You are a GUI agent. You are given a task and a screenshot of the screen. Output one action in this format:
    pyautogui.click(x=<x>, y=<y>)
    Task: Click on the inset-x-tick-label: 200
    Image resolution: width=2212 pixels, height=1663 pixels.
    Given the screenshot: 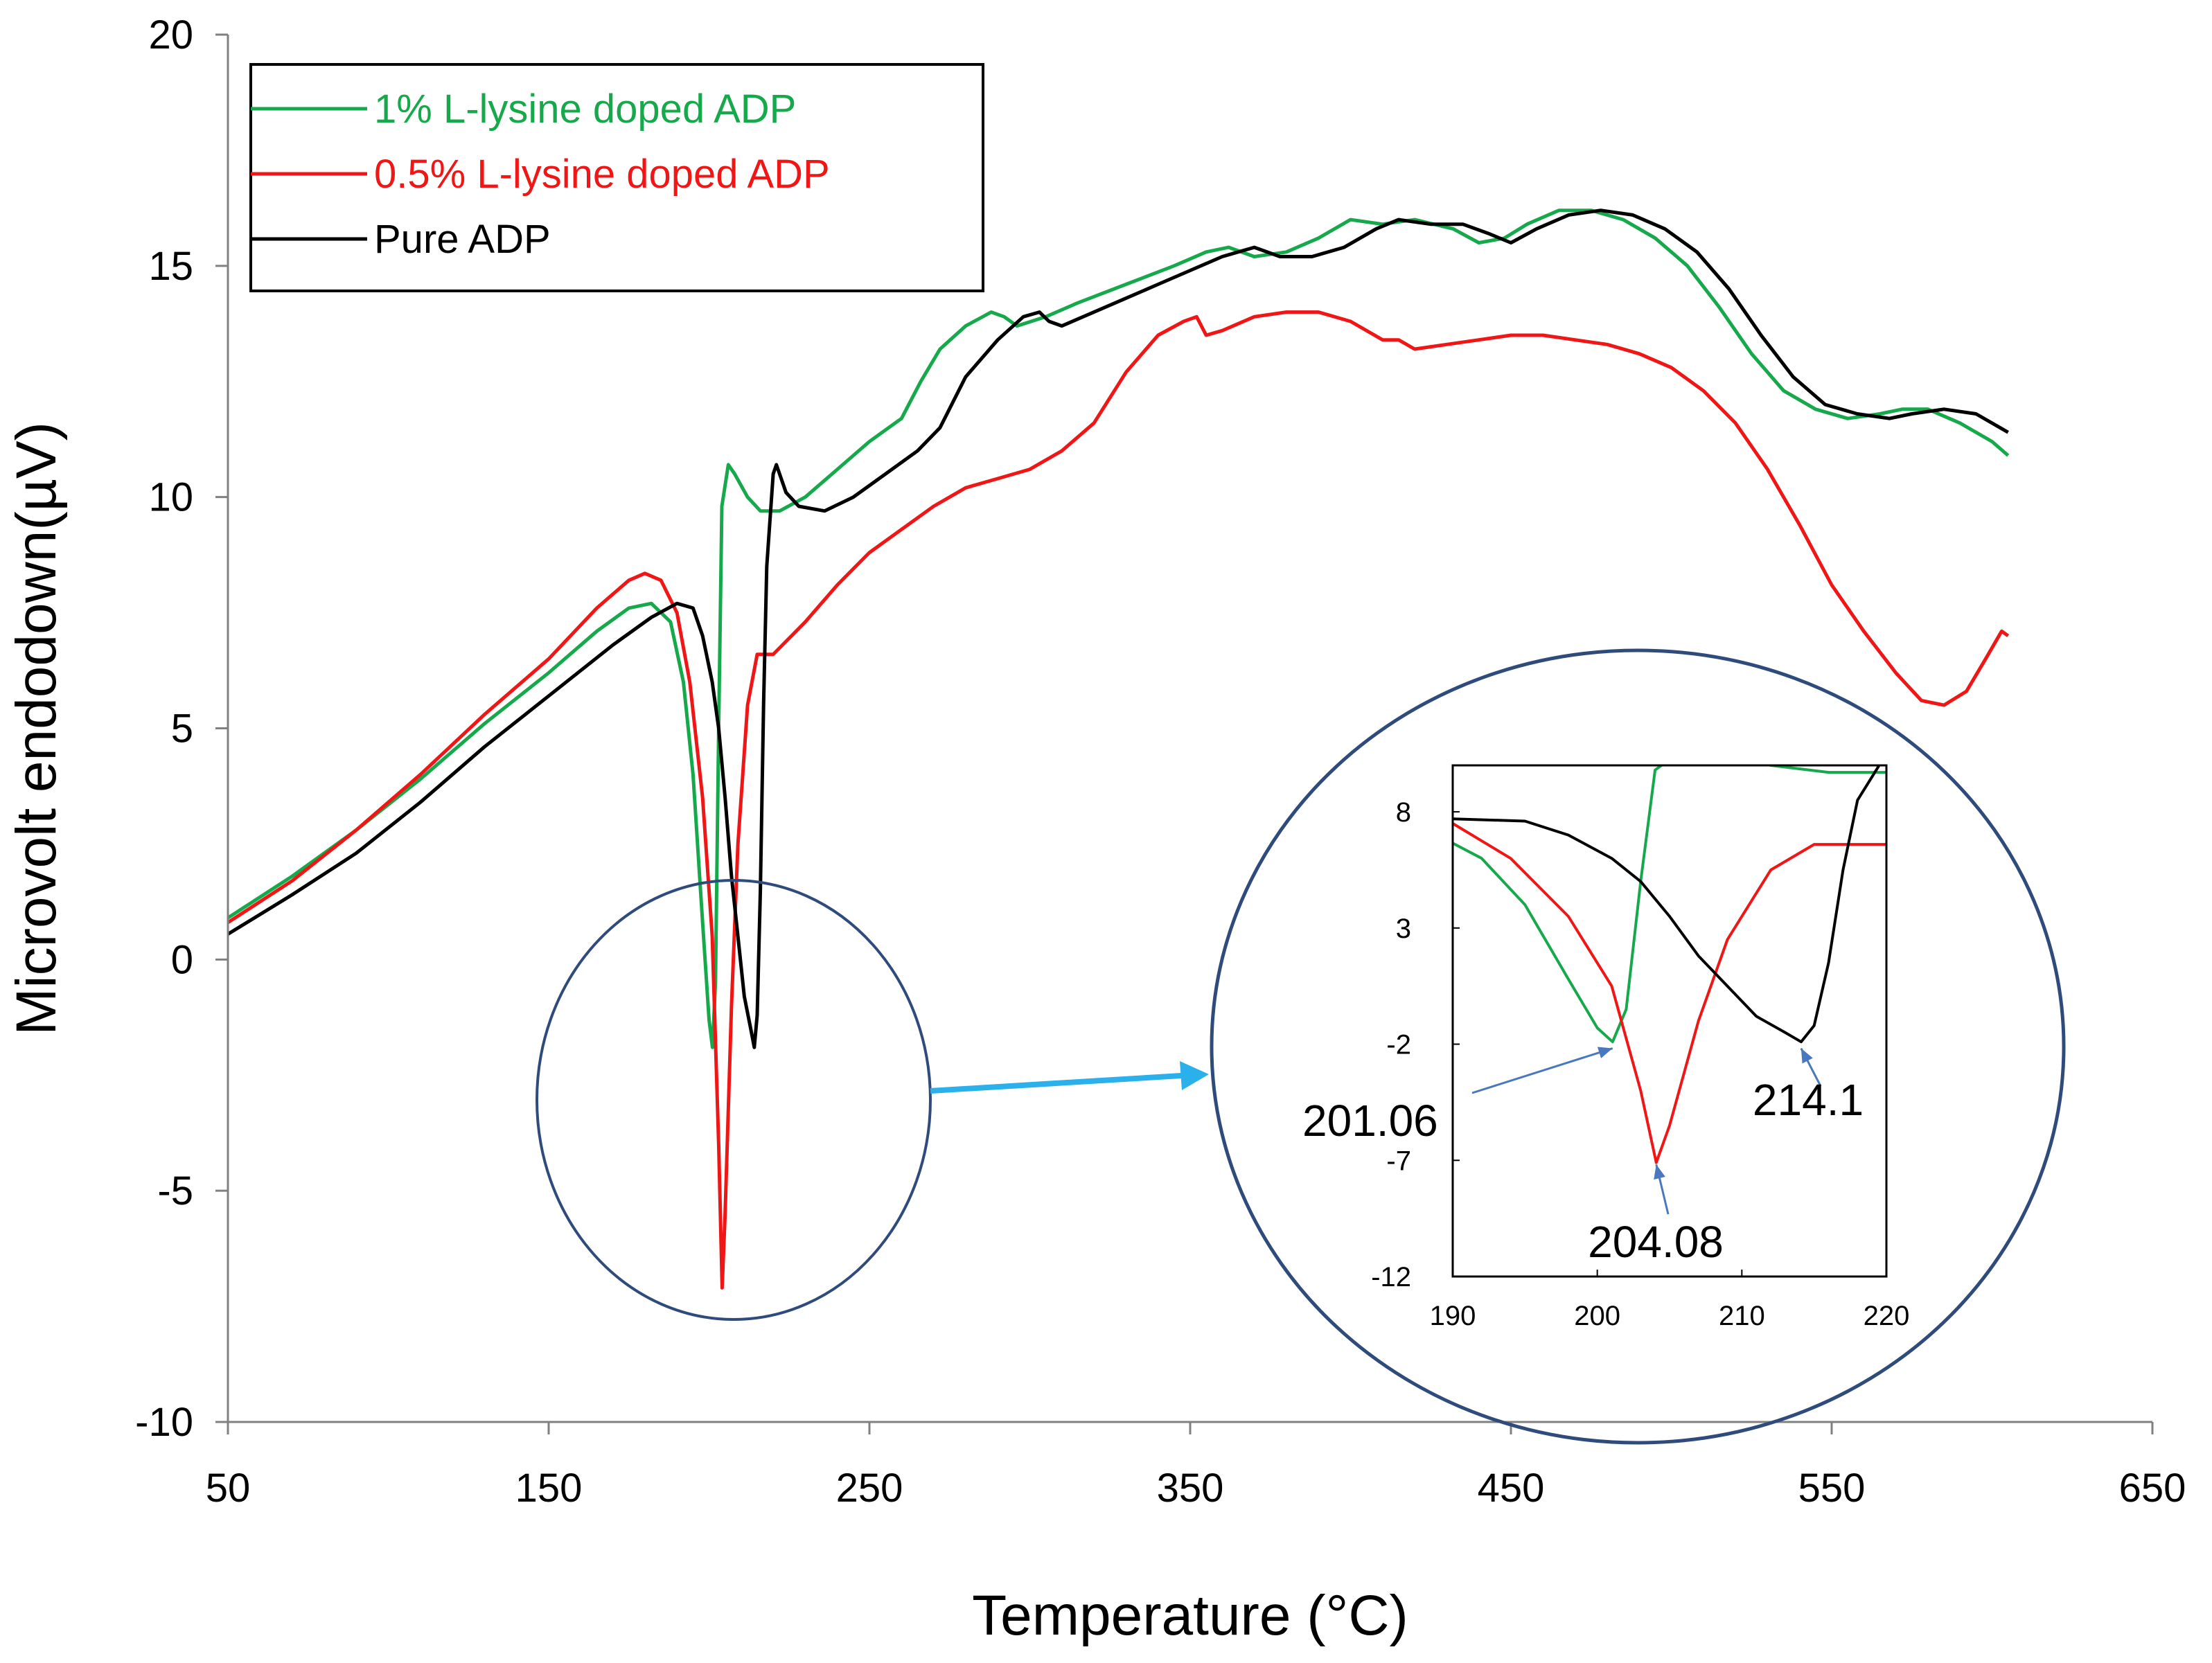 What is the action you would take?
    pyautogui.click(x=1597, y=1316)
    